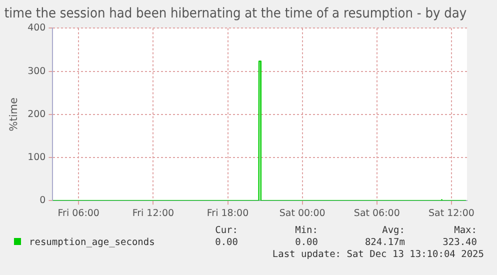 The height and width of the screenshot is (275, 497). I want to click on x-tick-label: Fri 06:00, so click(79, 213).